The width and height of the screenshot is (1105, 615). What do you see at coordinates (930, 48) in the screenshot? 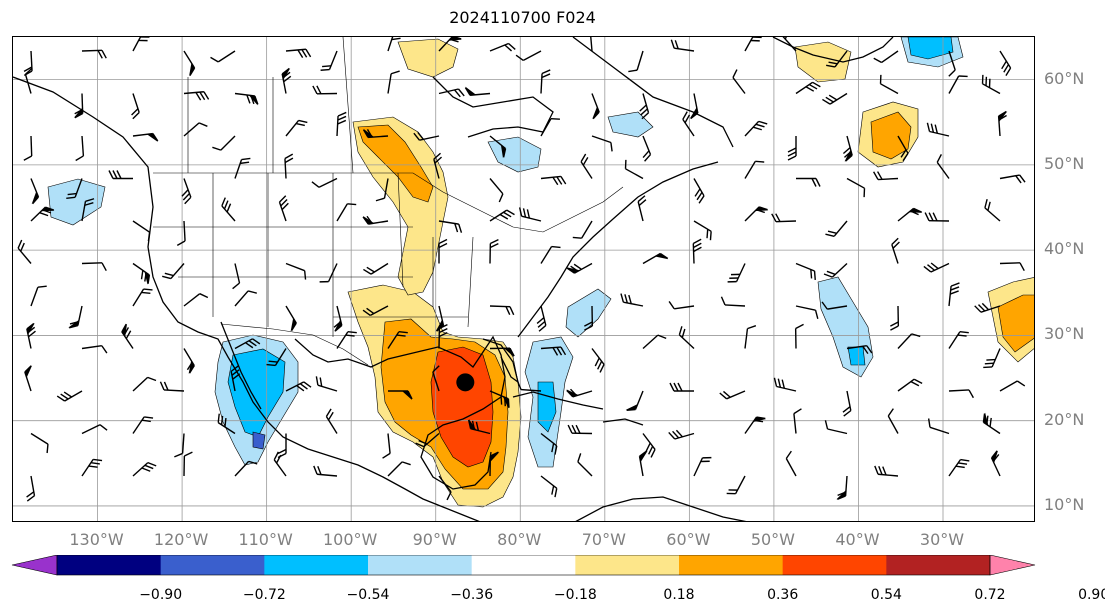
I see `anomaly-region-north-blue` at bounding box center [930, 48].